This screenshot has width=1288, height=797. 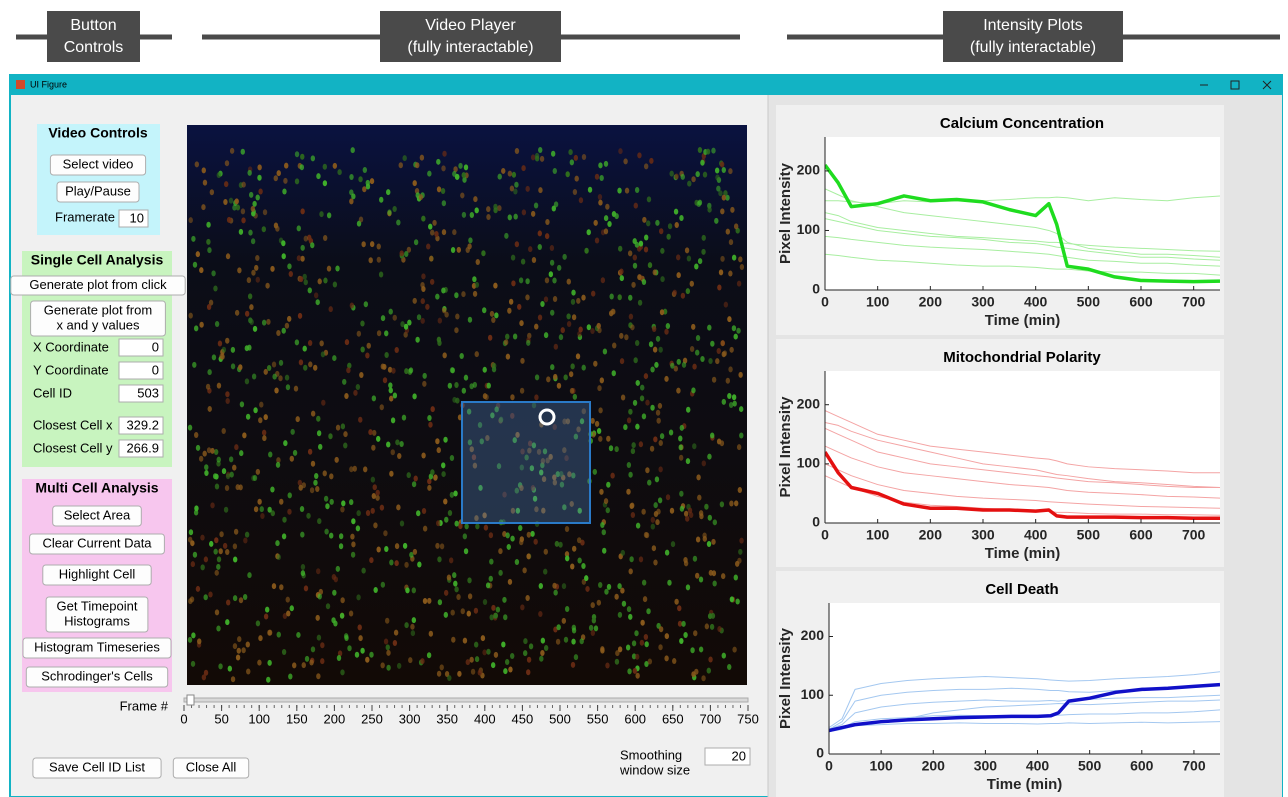 What do you see at coordinates (934, 766) in the screenshot?
I see `x-tick-label: 200` at bounding box center [934, 766].